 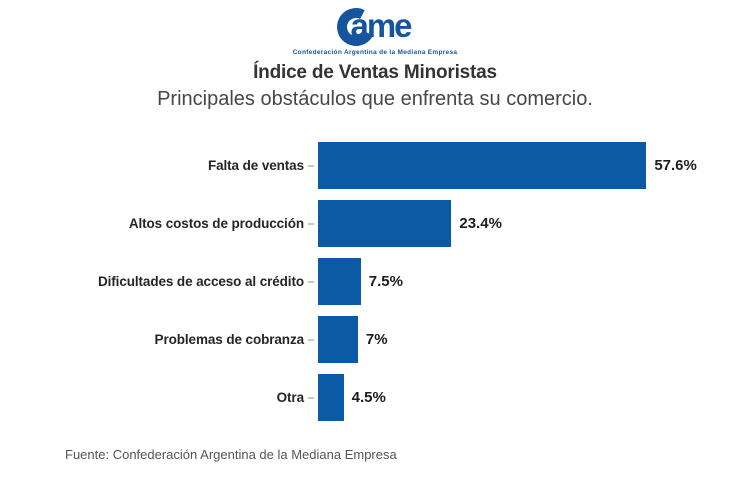 What do you see at coordinates (290, 397) in the screenshot?
I see `category-label: Otra` at bounding box center [290, 397].